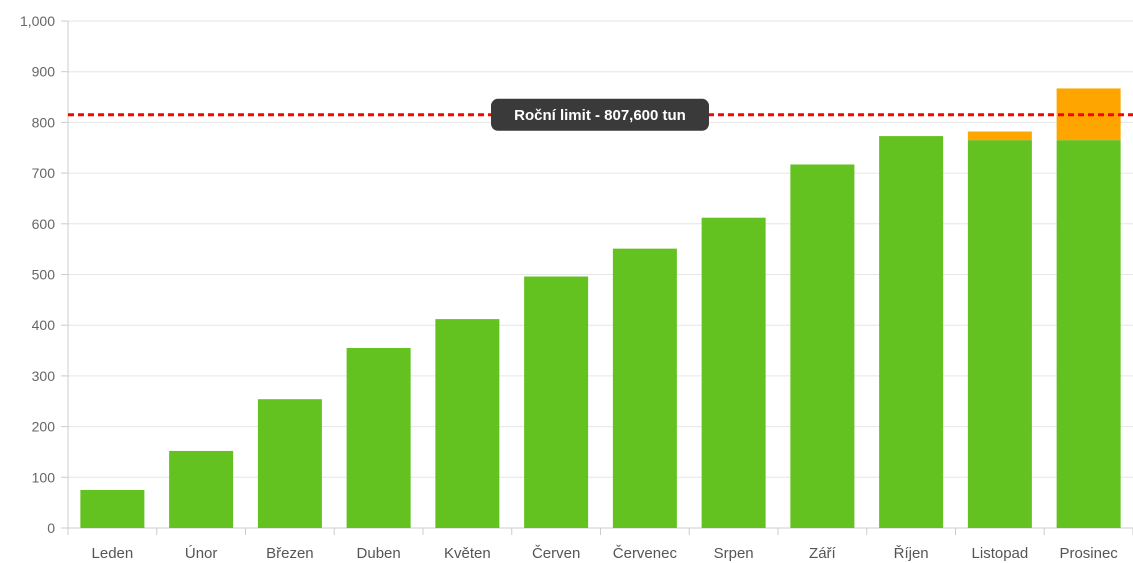  Describe the element at coordinates (911, 553) in the screenshot. I see `x-category-label: Říjen` at that location.